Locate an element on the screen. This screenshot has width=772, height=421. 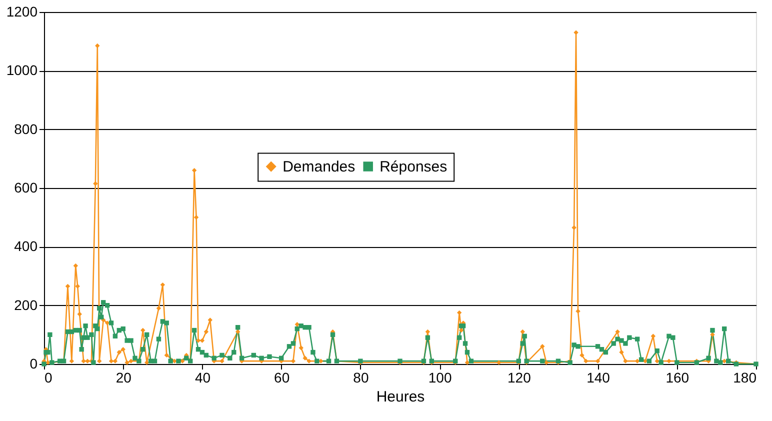
x-tick-label: 40 is located at coordinates (202, 378).